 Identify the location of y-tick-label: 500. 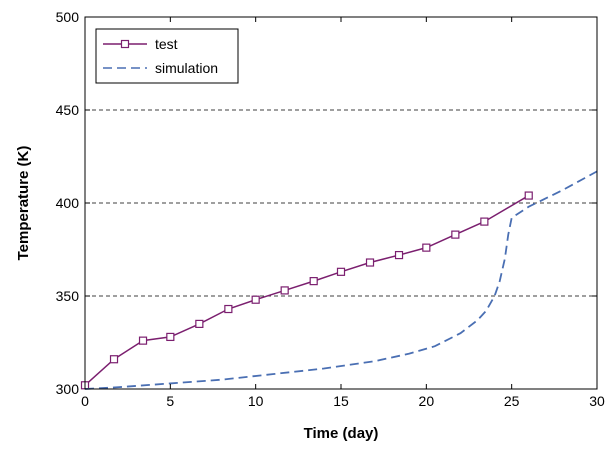
(68, 17).